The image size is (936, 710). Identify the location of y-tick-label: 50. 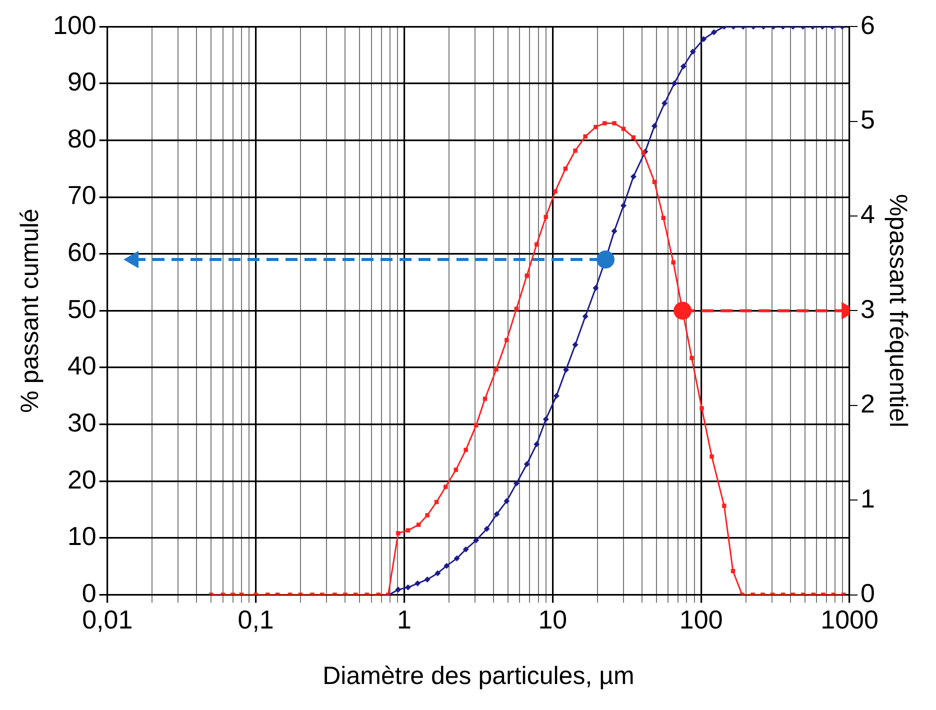
(81, 309).